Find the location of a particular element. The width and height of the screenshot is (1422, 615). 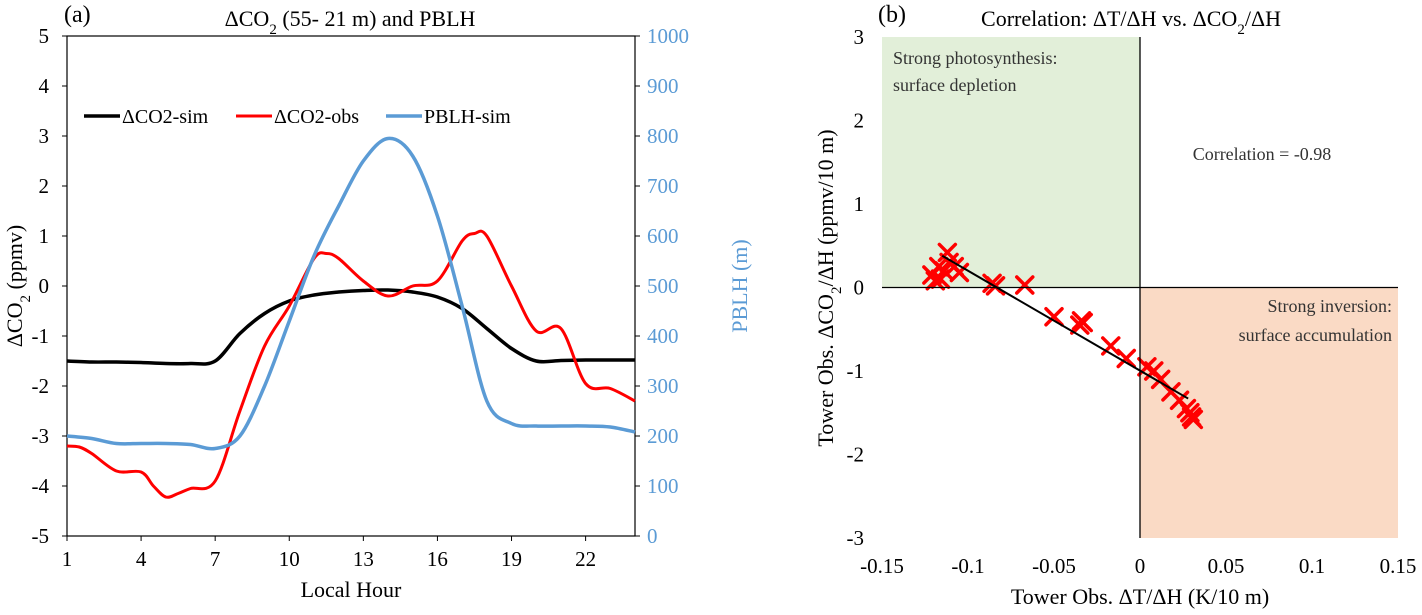

x-tick-label: 0 is located at coordinates (1140, 566).